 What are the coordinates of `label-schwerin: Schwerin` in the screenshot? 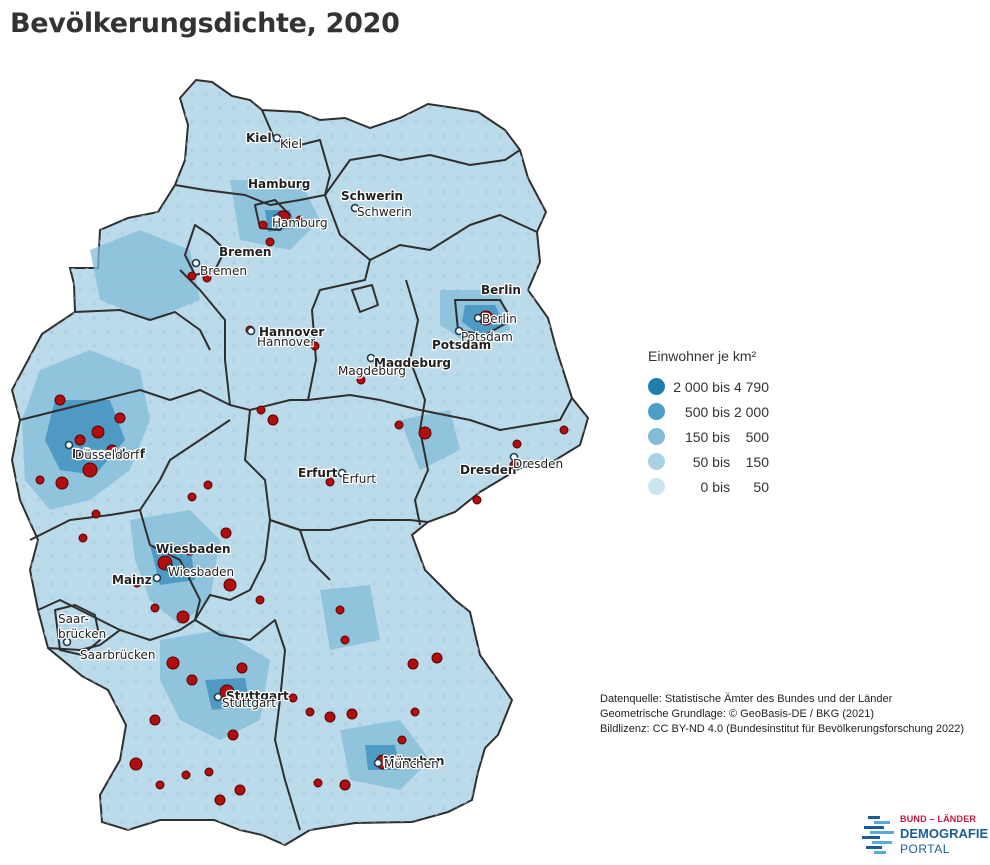 It's located at (384, 212).